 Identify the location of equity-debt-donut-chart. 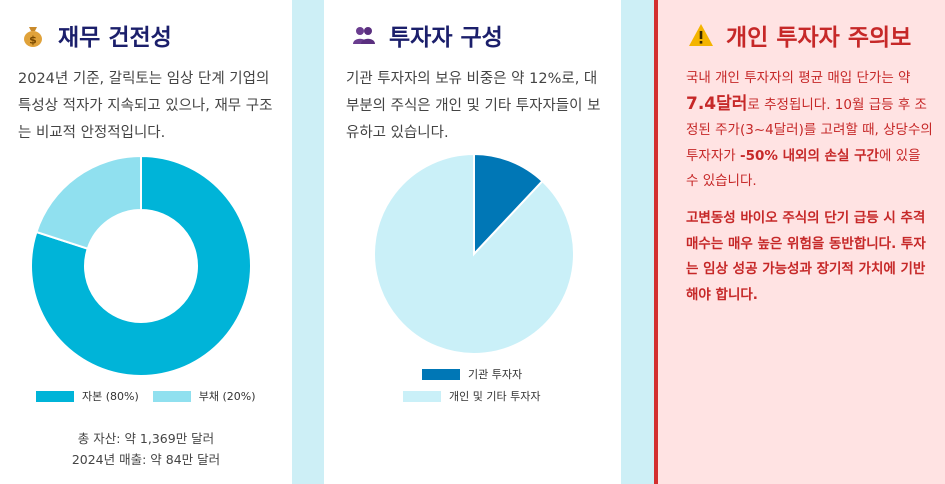
(141, 266).